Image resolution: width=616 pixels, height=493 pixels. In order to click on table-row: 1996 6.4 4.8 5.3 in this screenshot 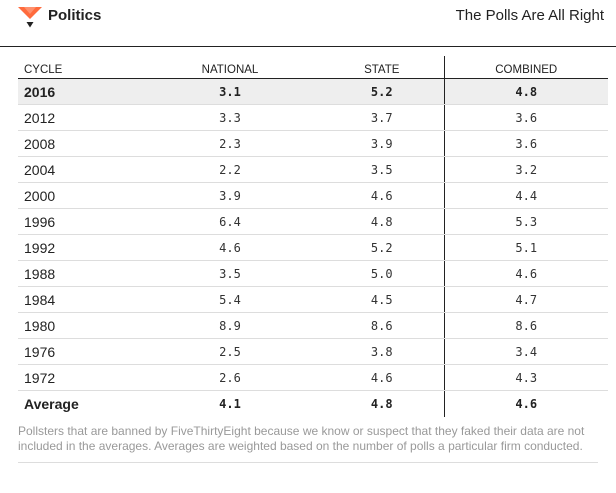, I will do `click(313, 221)`.